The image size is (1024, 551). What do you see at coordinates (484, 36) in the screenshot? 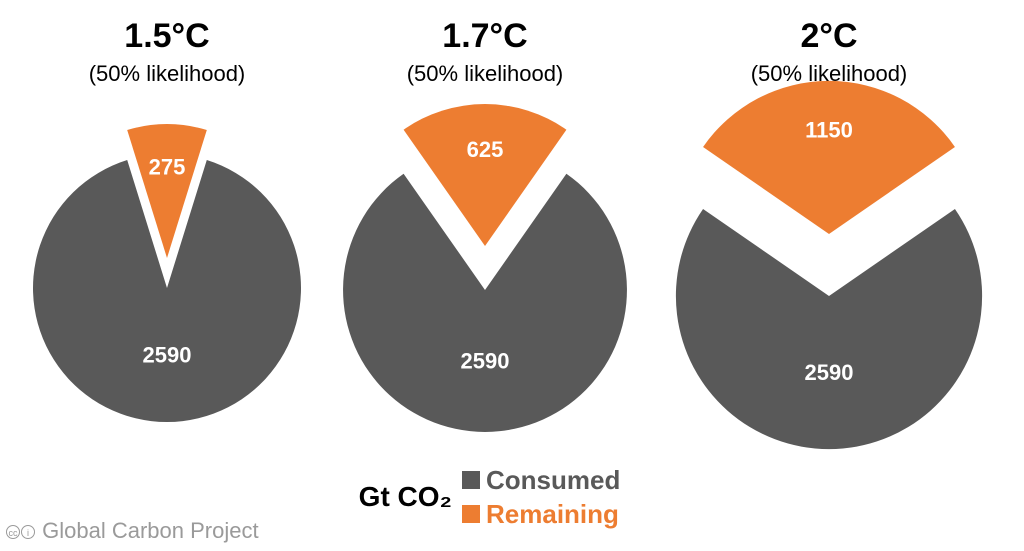
I see `chart-title: 1.7°C` at bounding box center [484, 36].